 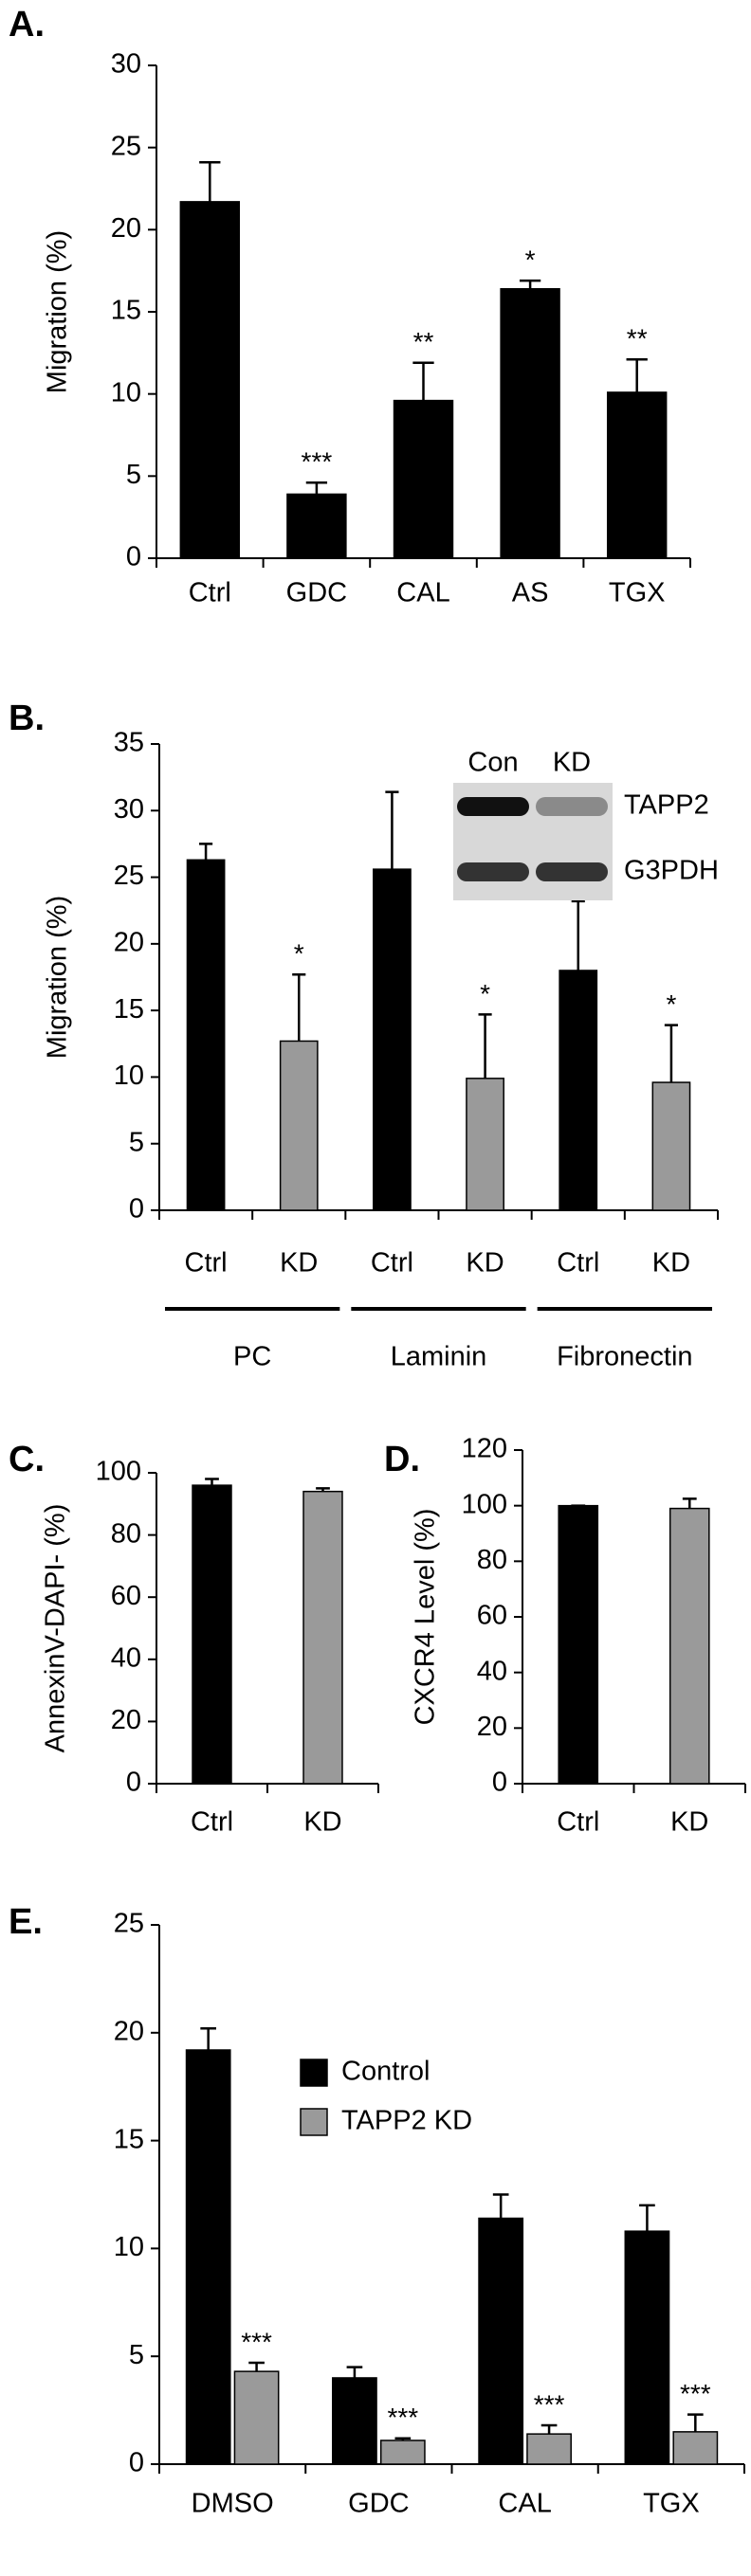 I want to click on legend-label: TAPP2 KD, so click(x=406, y=2121).